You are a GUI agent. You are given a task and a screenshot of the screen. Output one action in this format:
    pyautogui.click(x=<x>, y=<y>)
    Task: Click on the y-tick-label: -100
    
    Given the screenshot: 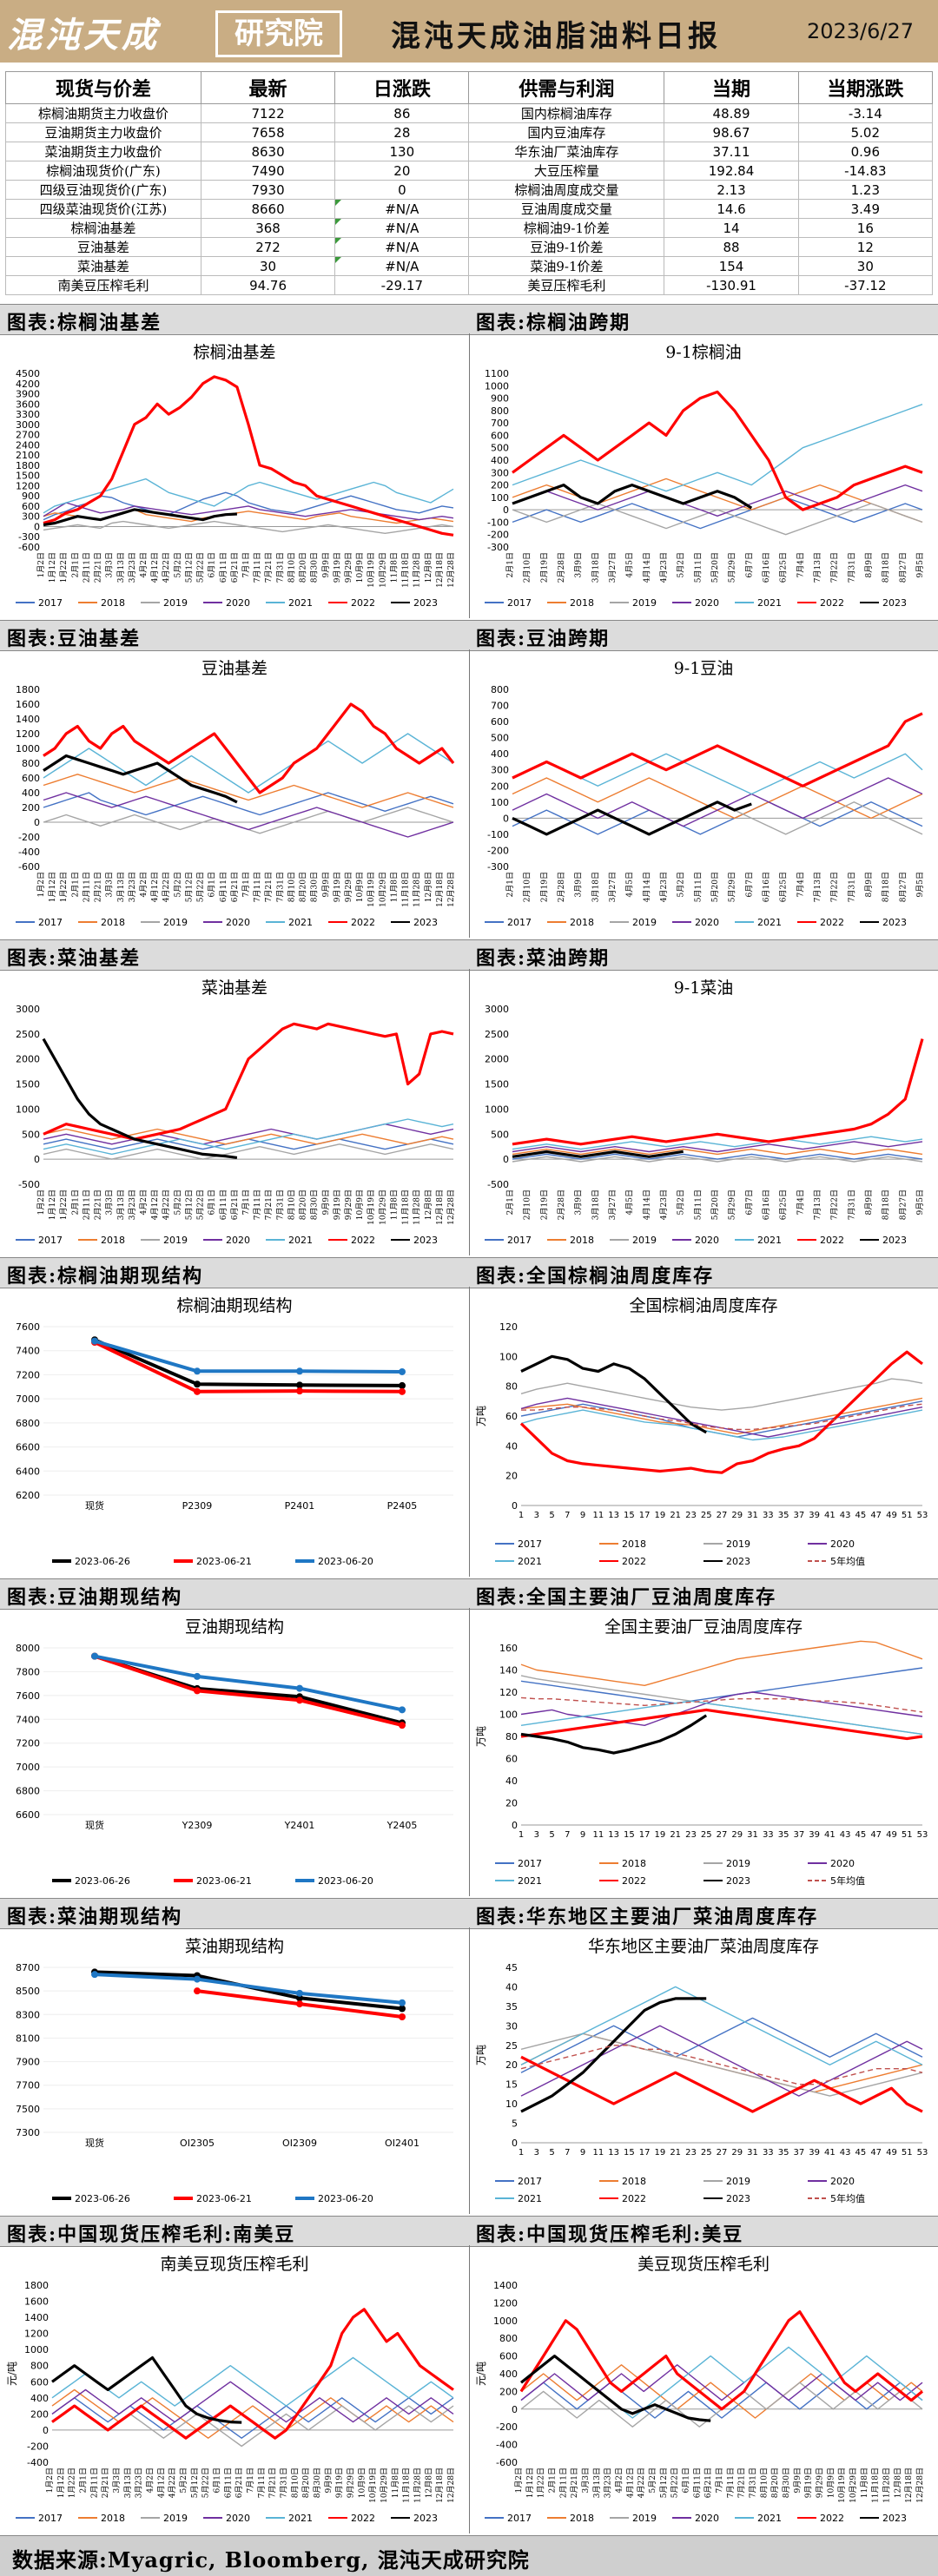 What is the action you would take?
    pyautogui.click(x=498, y=834)
    